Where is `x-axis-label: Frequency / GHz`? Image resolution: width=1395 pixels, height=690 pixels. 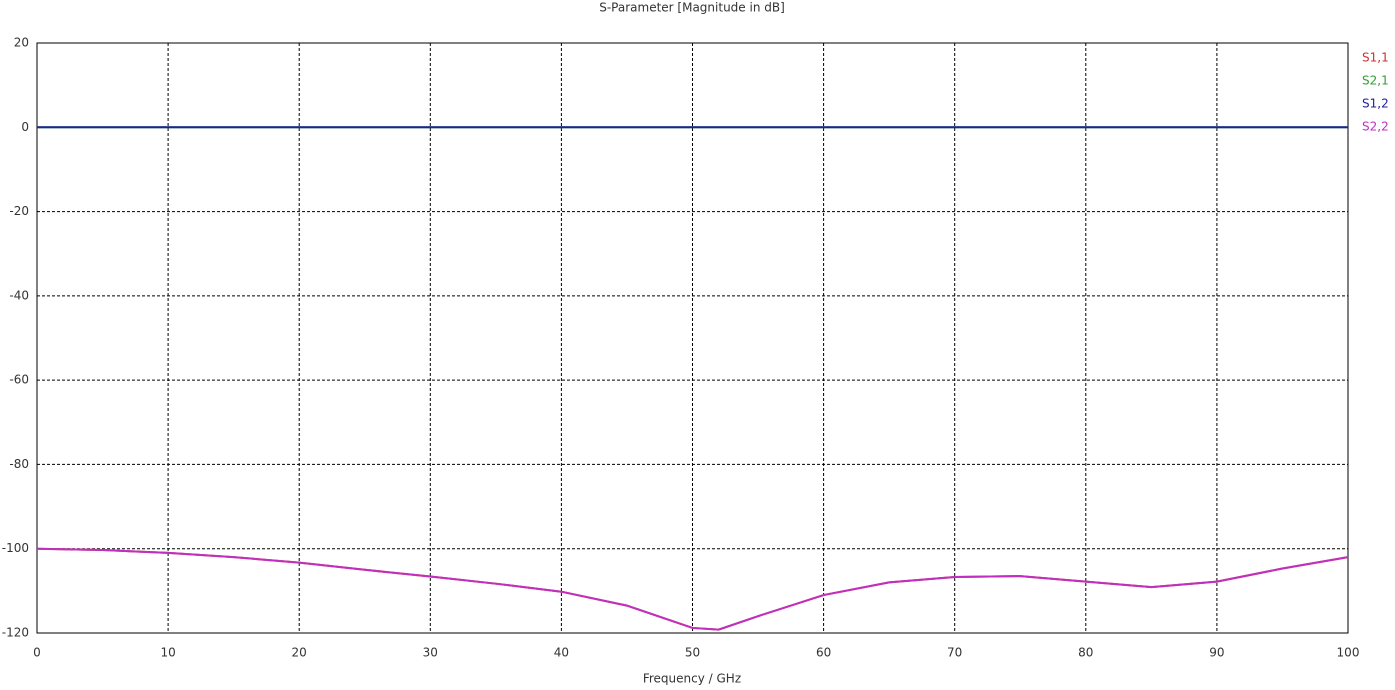
x-axis-label: Frequency / GHz is located at coordinates (692, 679).